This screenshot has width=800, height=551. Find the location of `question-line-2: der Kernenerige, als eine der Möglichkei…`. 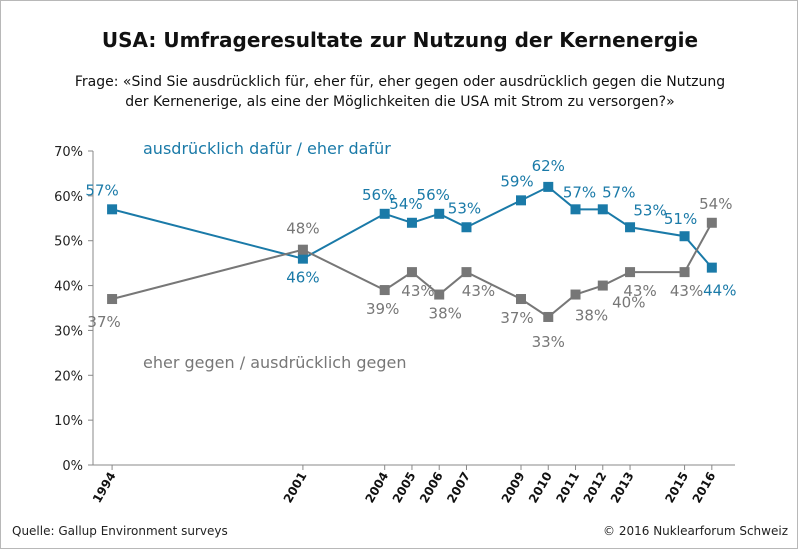

question-line-2: der Kernenerige, als eine der Möglichkei… is located at coordinates (400, 102).